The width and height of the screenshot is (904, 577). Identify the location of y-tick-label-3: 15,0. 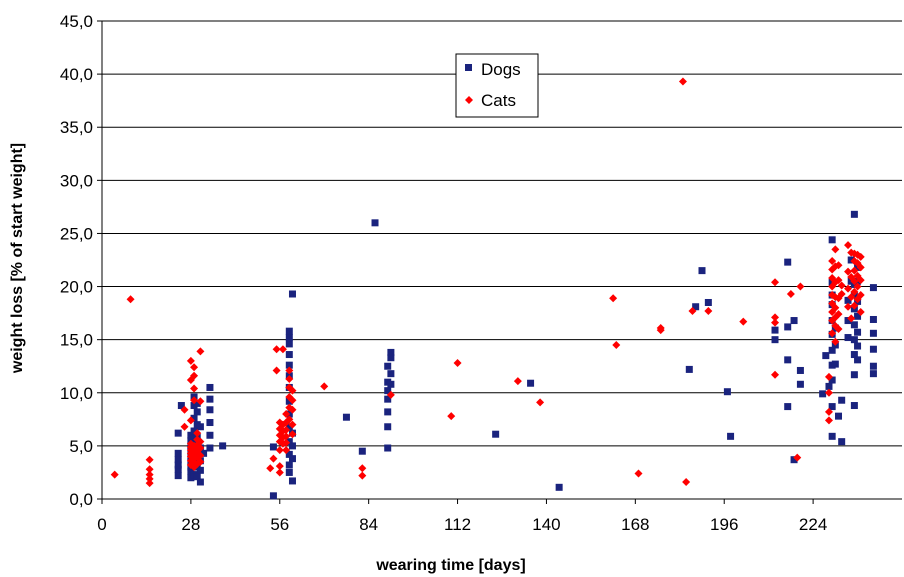
(76, 340).